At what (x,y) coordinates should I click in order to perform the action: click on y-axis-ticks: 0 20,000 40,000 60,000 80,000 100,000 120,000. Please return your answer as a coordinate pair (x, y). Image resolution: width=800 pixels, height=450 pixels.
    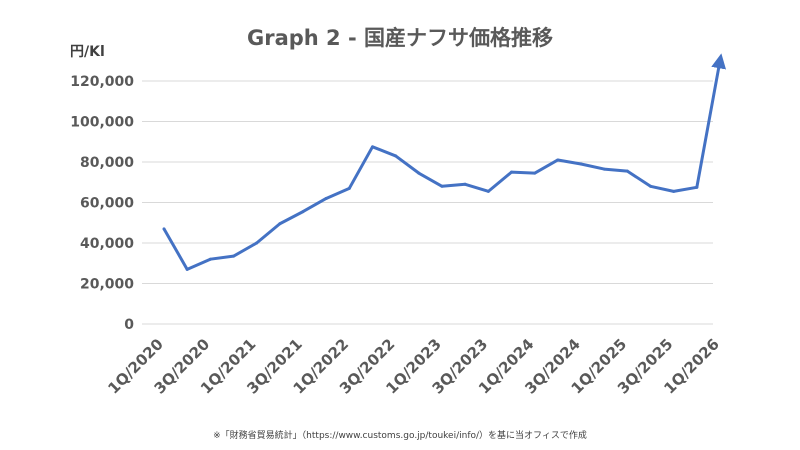
    Looking at the image, I should click on (102, 203).